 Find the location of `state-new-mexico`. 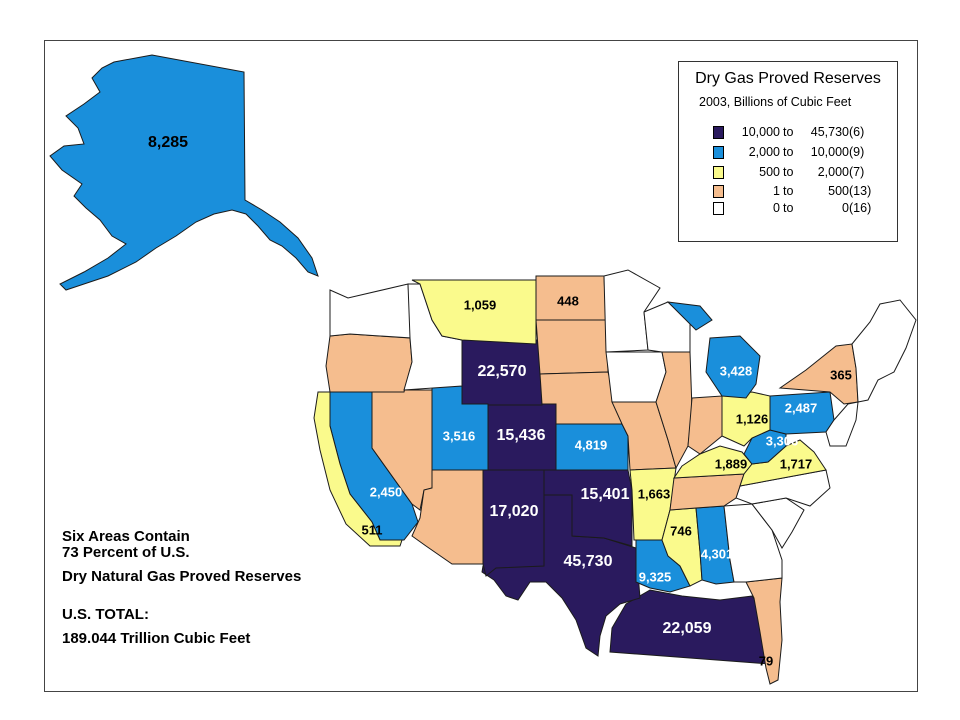

state-new-mexico is located at coordinates (513, 523).